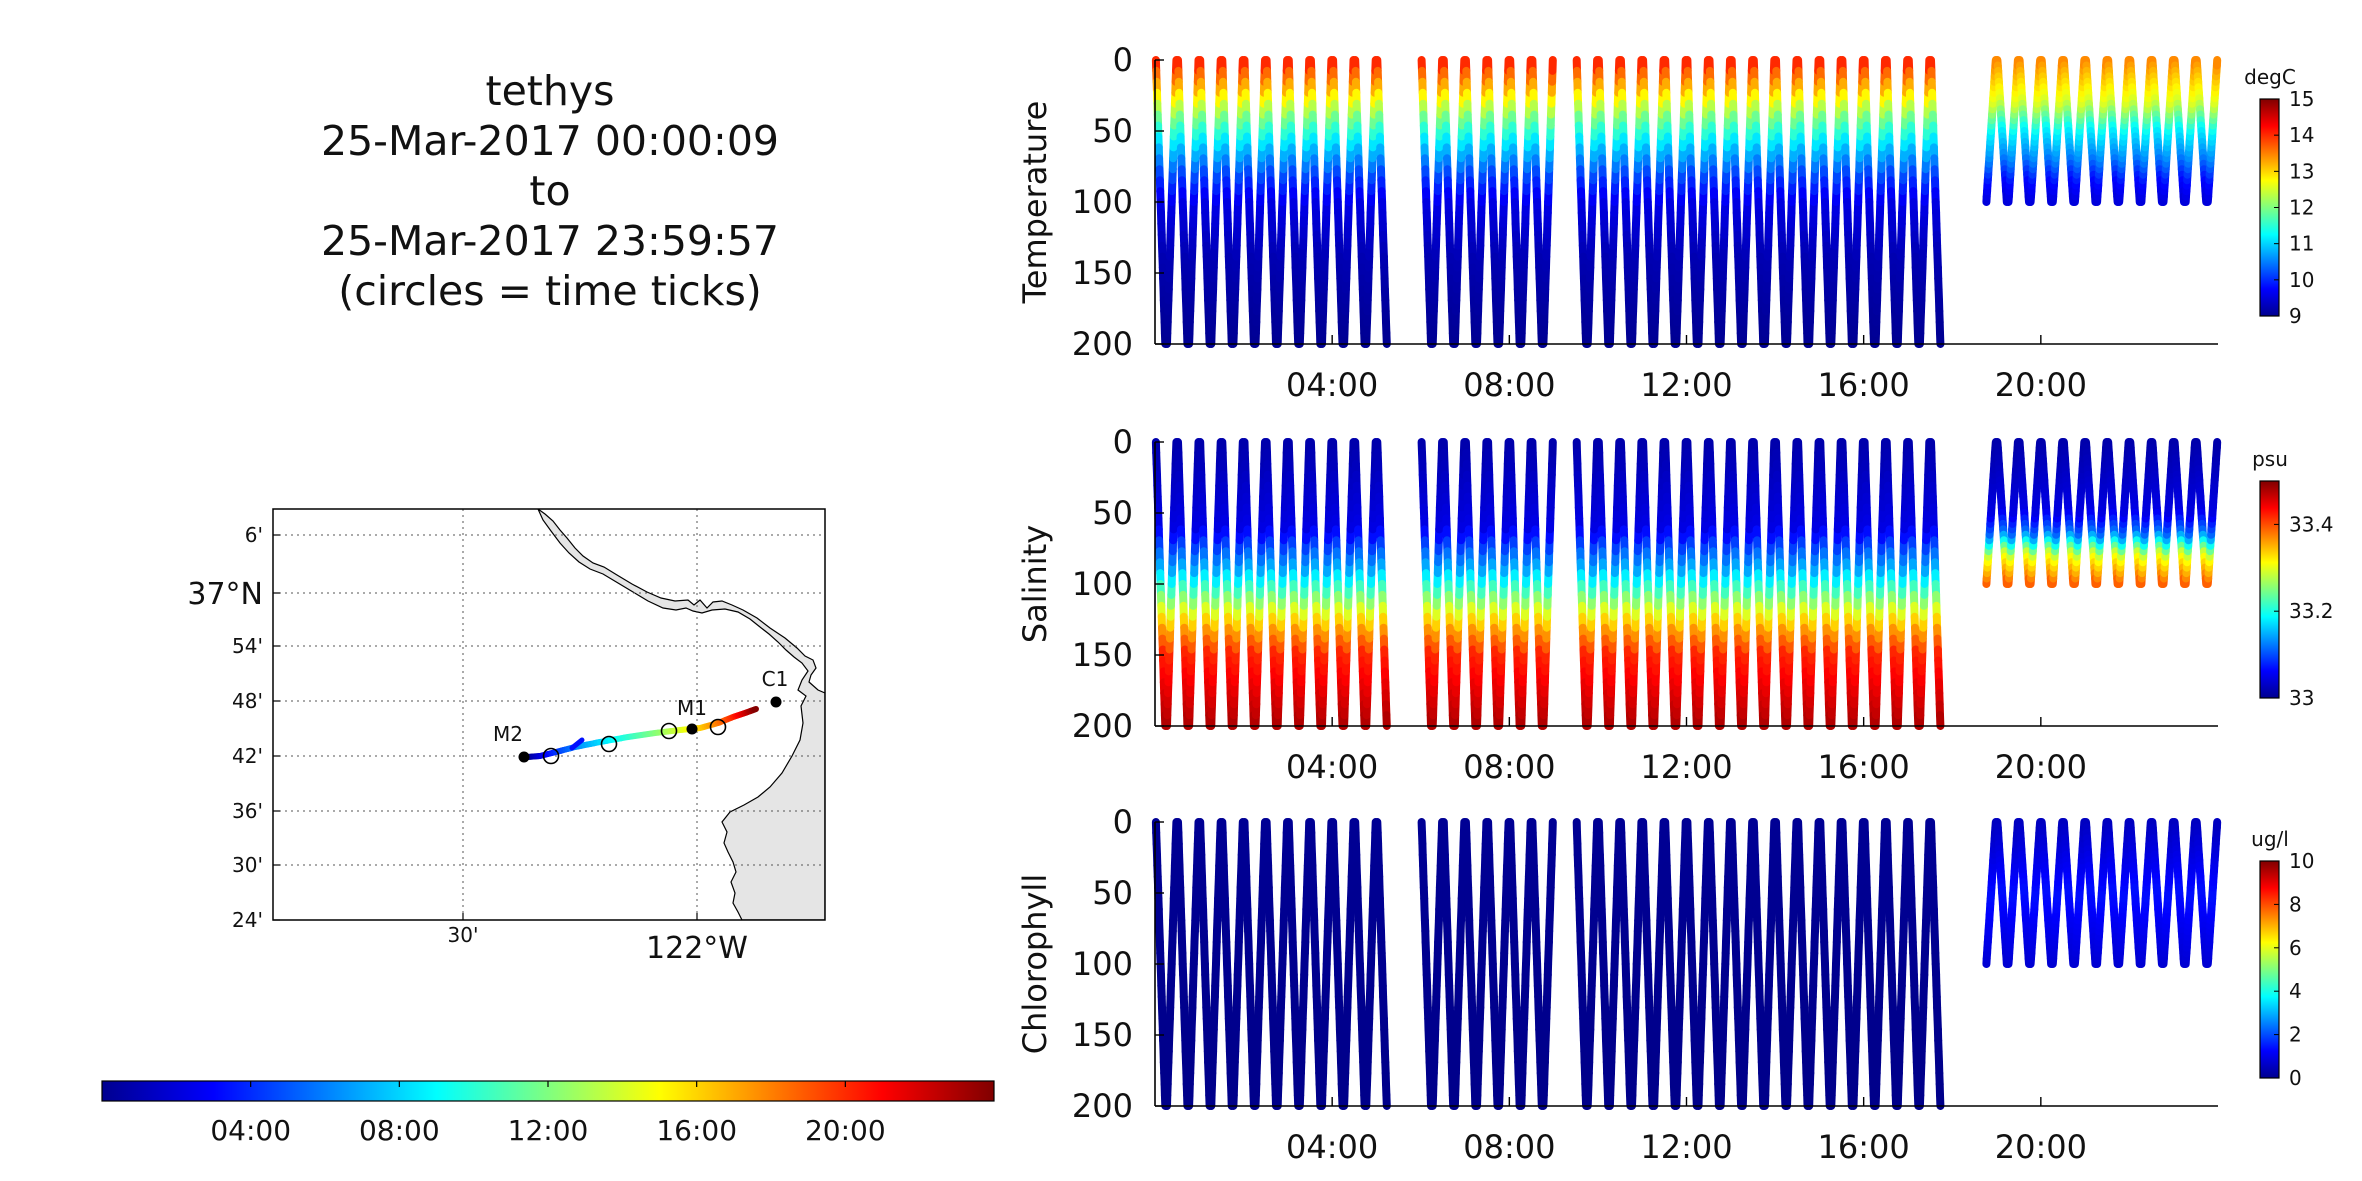  What do you see at coordinates (254, 535) in the screenshot?
I see `map-lat-tick-label: 6'` at bounding box center [254, 535].